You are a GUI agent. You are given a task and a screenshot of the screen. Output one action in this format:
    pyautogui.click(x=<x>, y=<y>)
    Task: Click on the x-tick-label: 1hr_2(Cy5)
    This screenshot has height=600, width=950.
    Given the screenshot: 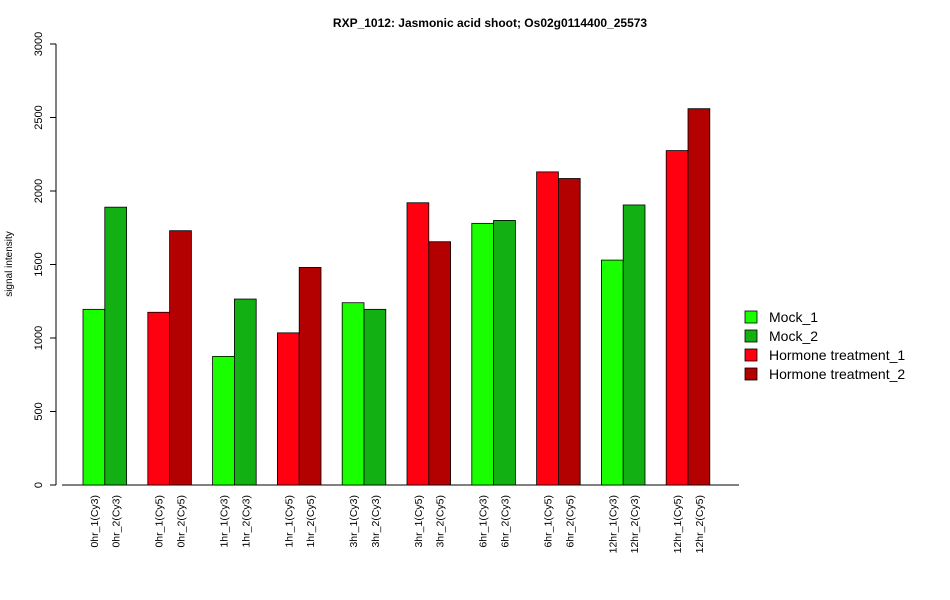 What is the action you would take?
    pyautogui.click(x=311, y=521)
    